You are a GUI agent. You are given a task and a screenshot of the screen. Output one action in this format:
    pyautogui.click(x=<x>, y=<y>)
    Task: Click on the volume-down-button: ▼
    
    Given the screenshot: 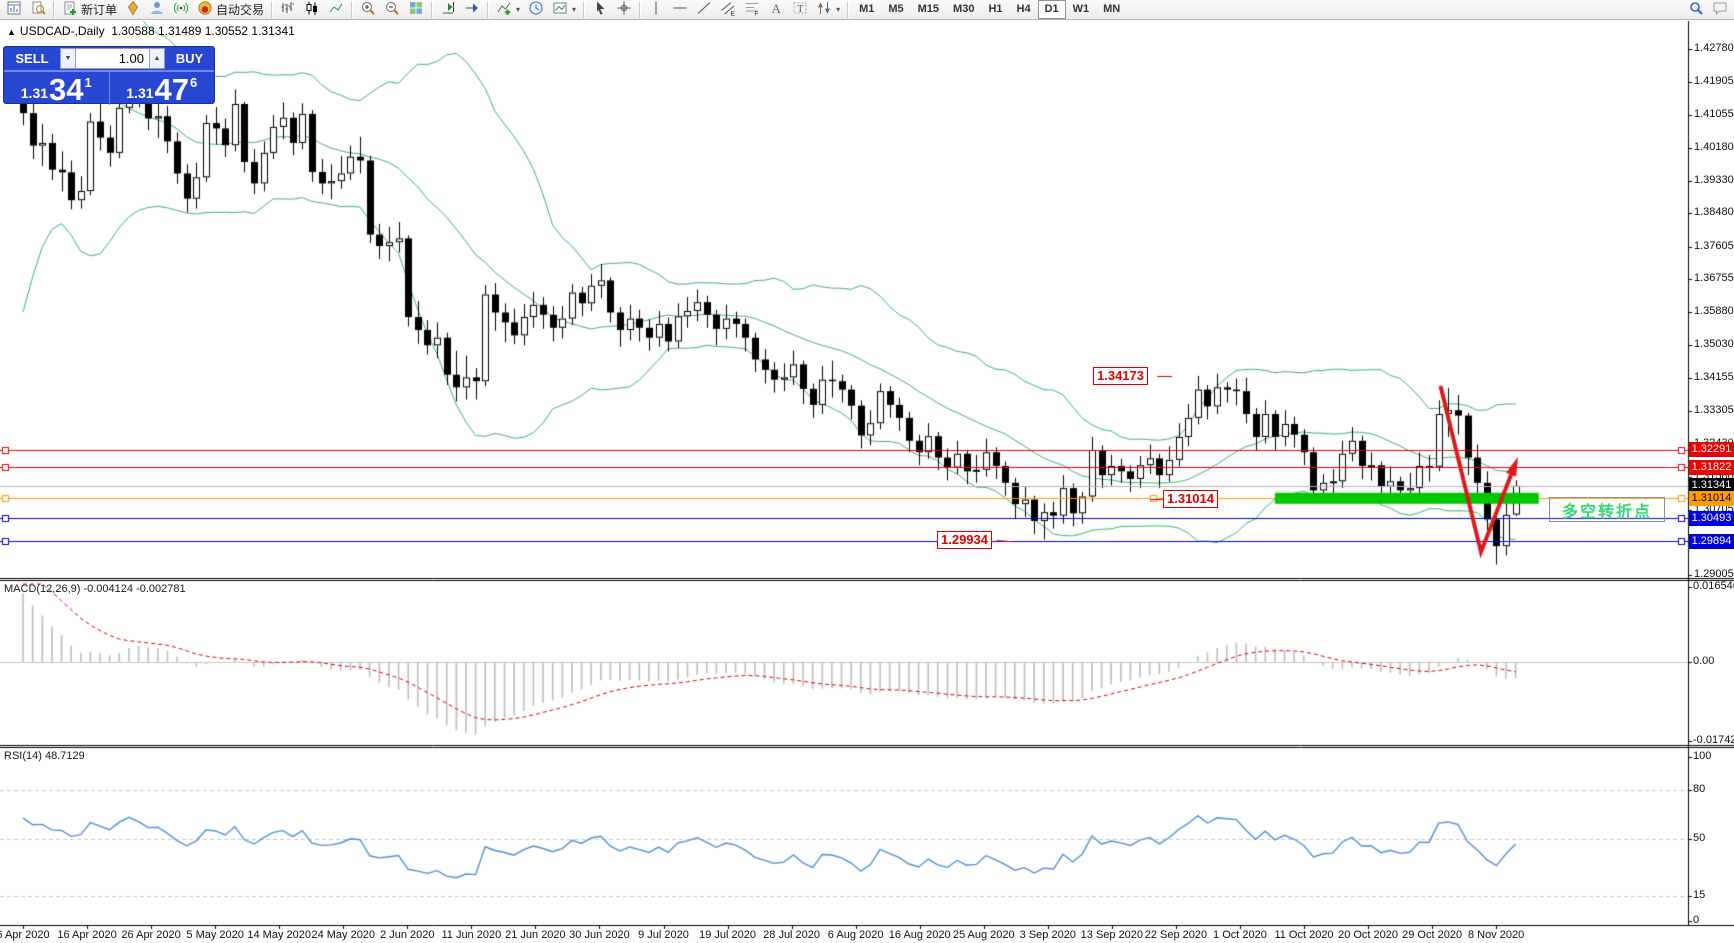 What is the action you would take?
    pyautogui.click(x=68, y=58)
    